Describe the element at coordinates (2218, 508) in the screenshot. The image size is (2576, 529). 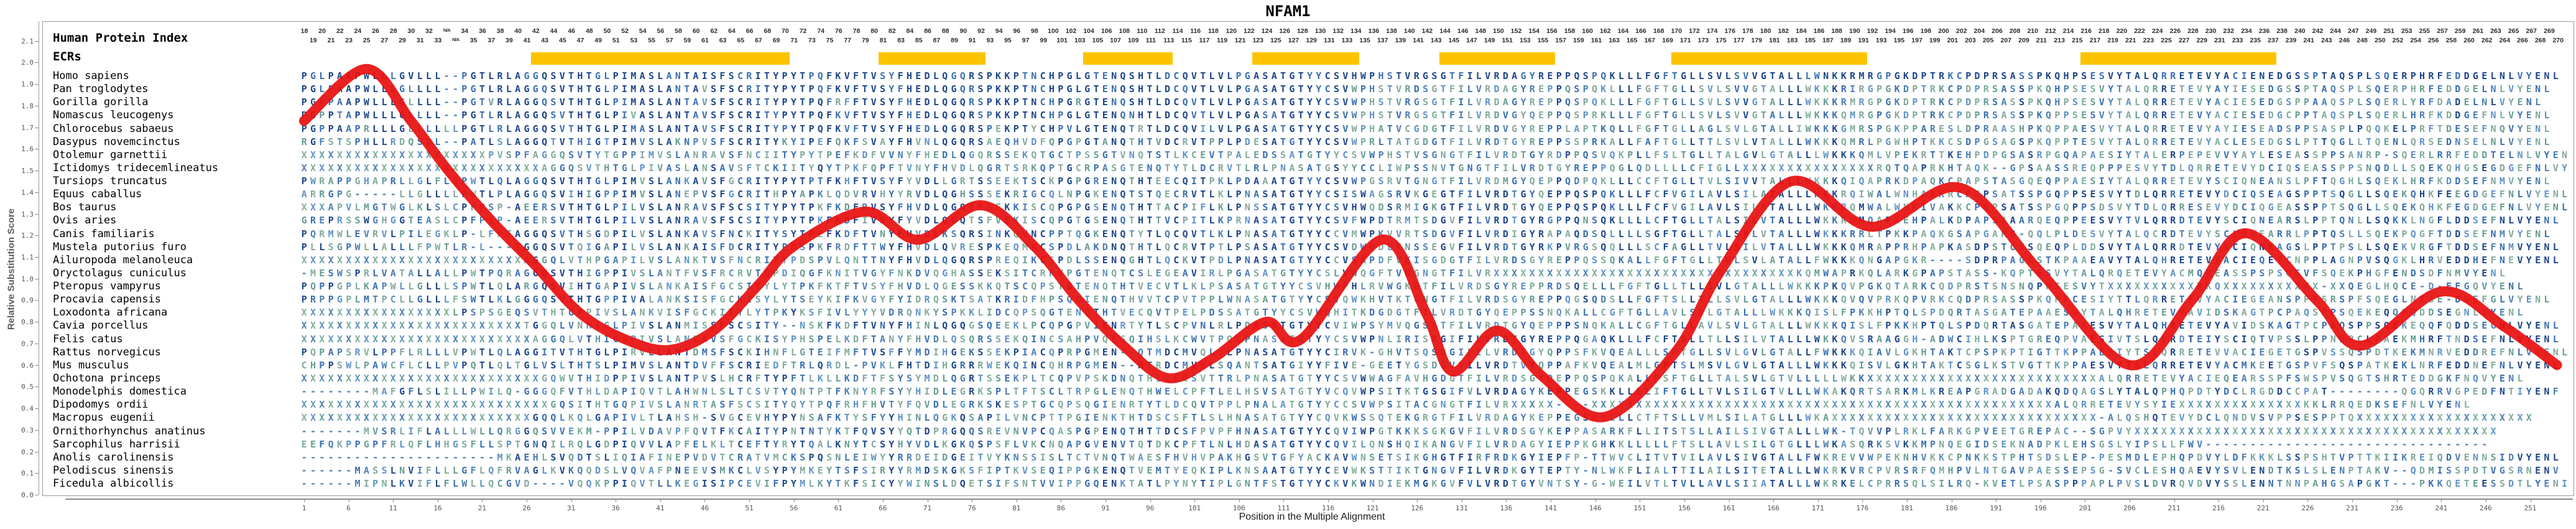
I see `x-tick-label: 216` at that location.